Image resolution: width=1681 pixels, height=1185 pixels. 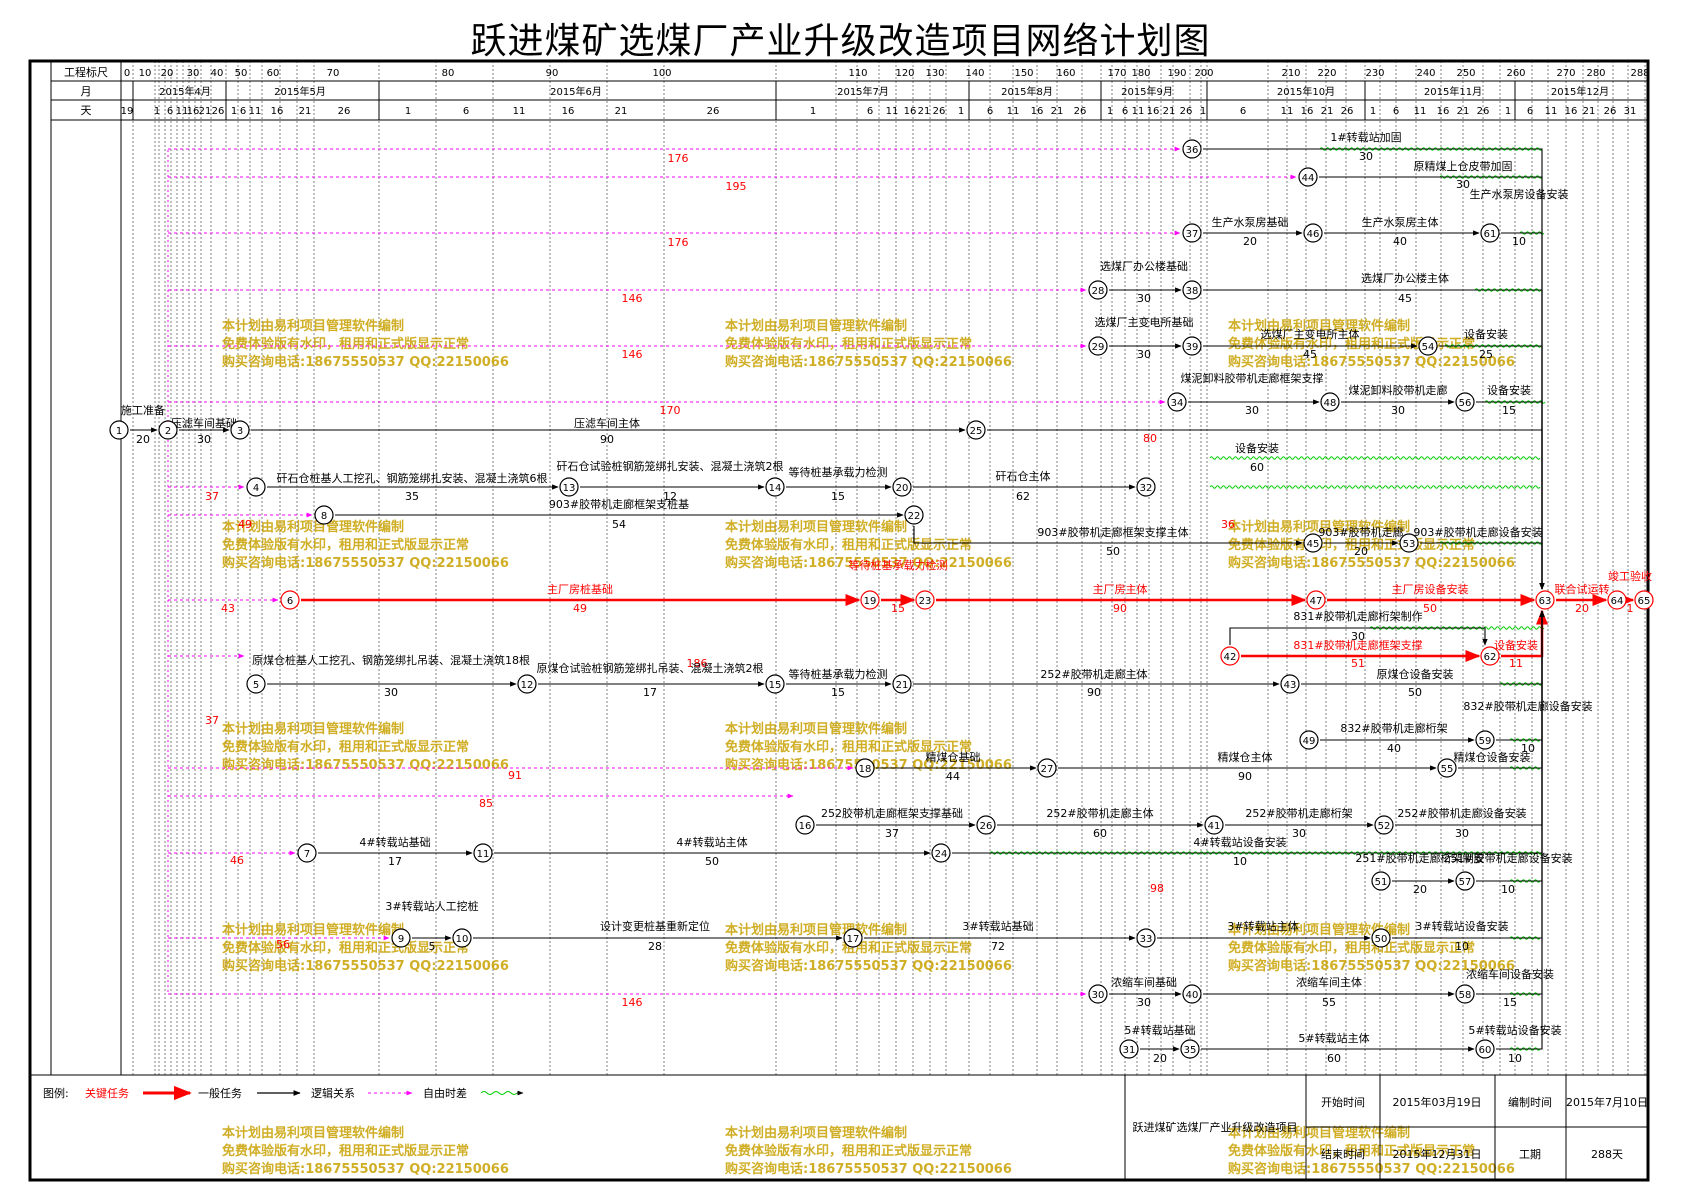 What do you see at coordinates (670, 410) in the screenshot?
I see `free-float-value: 170` at bounding box center [670, 410].